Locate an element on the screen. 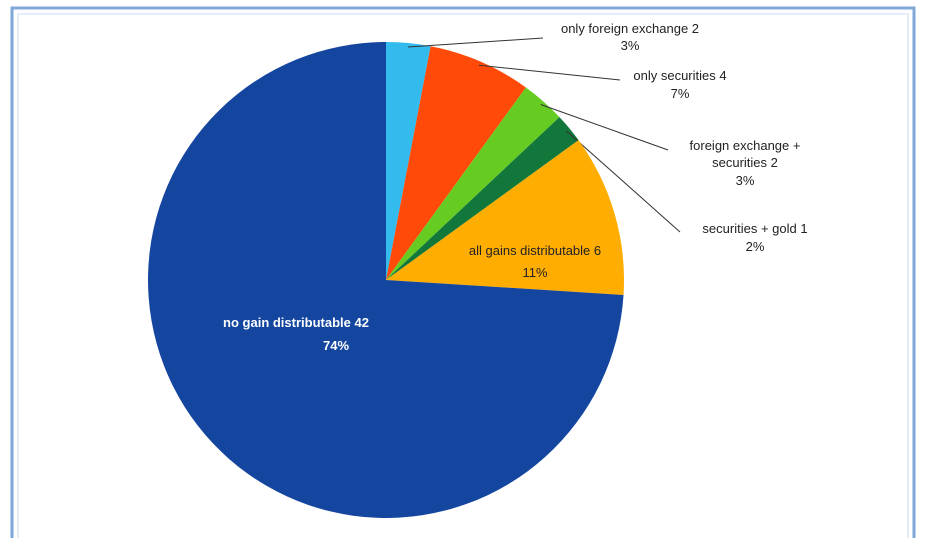 The height and width of the screenshot is (538, 926). value-label: 2% is located at coordinates (755, 246).